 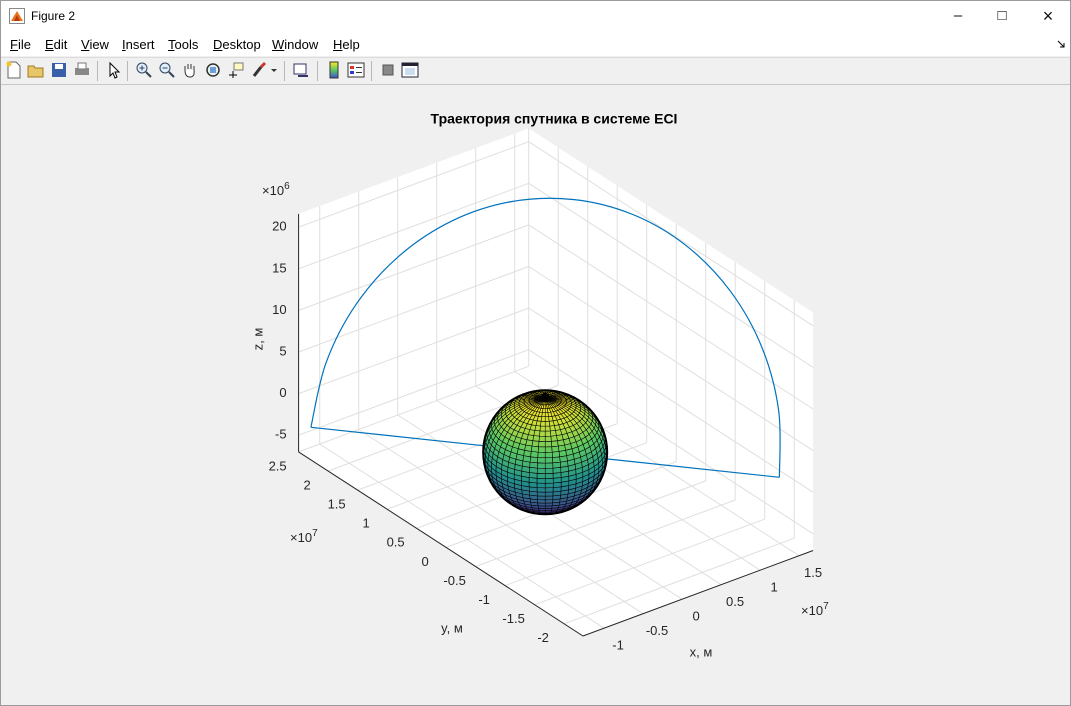 I want to click on link-button, so click(x=301, y=70).